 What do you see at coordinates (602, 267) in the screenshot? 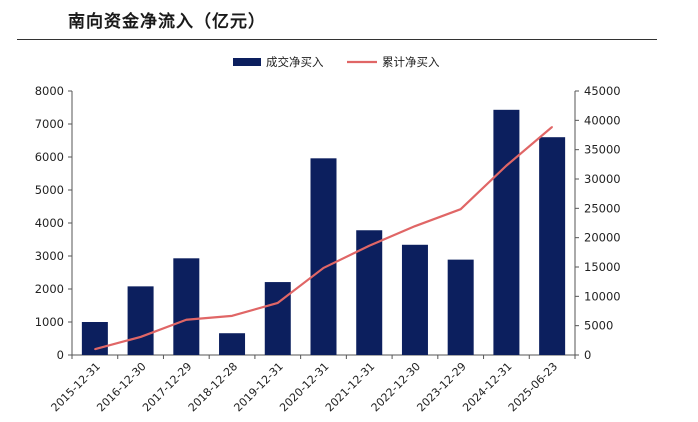
I see `right-axis-tick-label: 15000` at bounding box center [602, 267].